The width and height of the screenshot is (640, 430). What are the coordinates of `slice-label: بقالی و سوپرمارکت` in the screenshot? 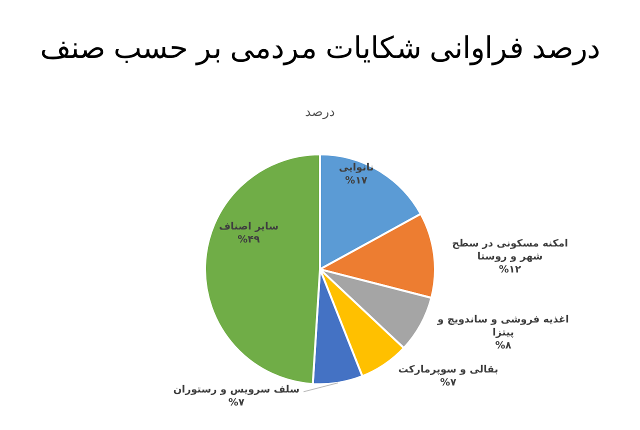 It's located at (448, 370).